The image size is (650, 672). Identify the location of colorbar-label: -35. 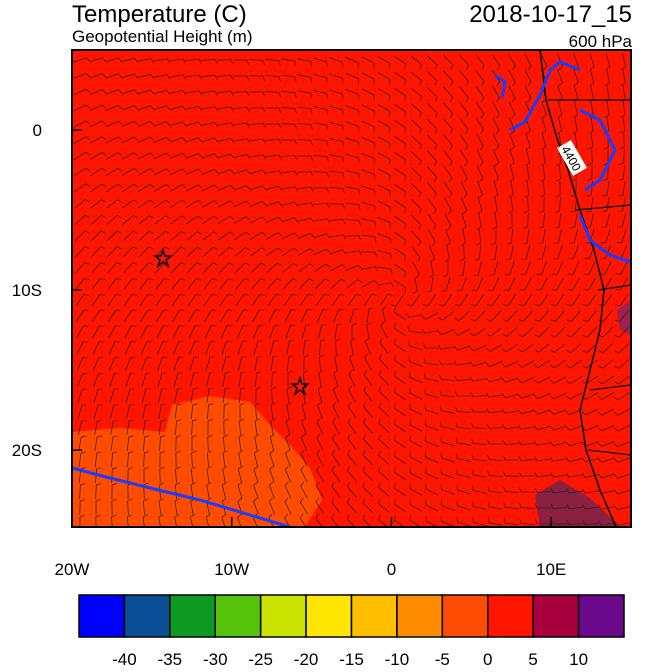
(170, 658).